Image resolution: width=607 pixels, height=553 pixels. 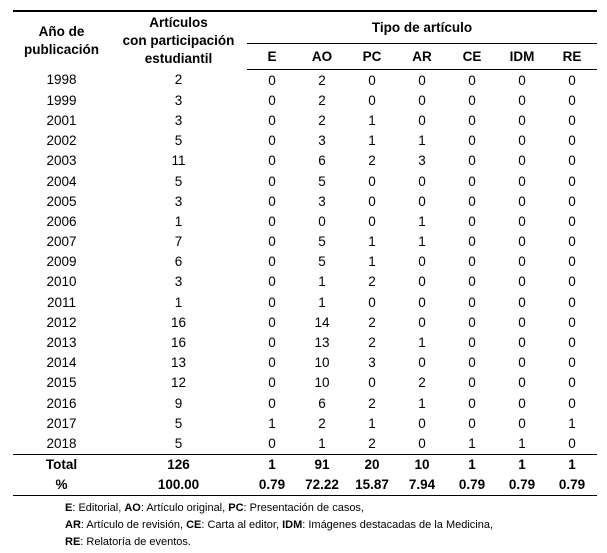 What do you see at coordinates (305, 201) in the screenshot?
I see `table-row: 2005 3 0 3 0 0 0 0 0` at bounding box center [305, 201].